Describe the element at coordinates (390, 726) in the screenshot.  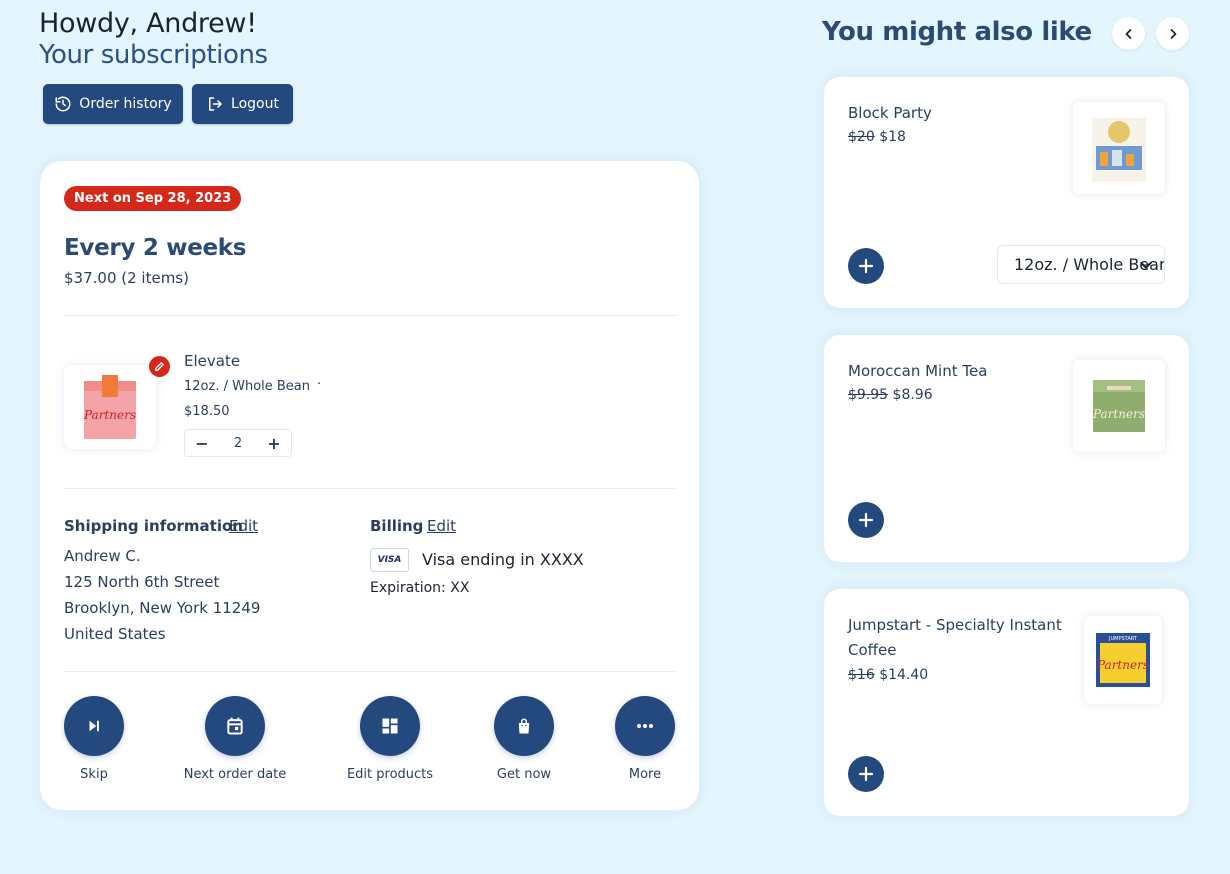
I see `dashboard-icon` at that location.